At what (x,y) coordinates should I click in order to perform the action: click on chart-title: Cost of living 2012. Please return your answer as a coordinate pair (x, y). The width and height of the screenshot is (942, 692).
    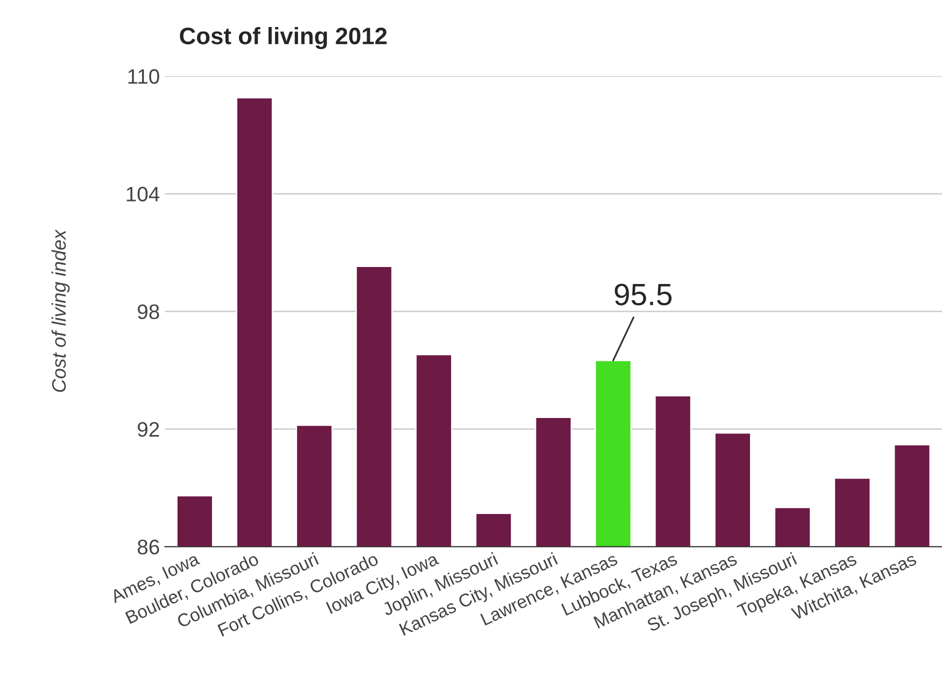
    Looking at the image, I should click on (283, 38).